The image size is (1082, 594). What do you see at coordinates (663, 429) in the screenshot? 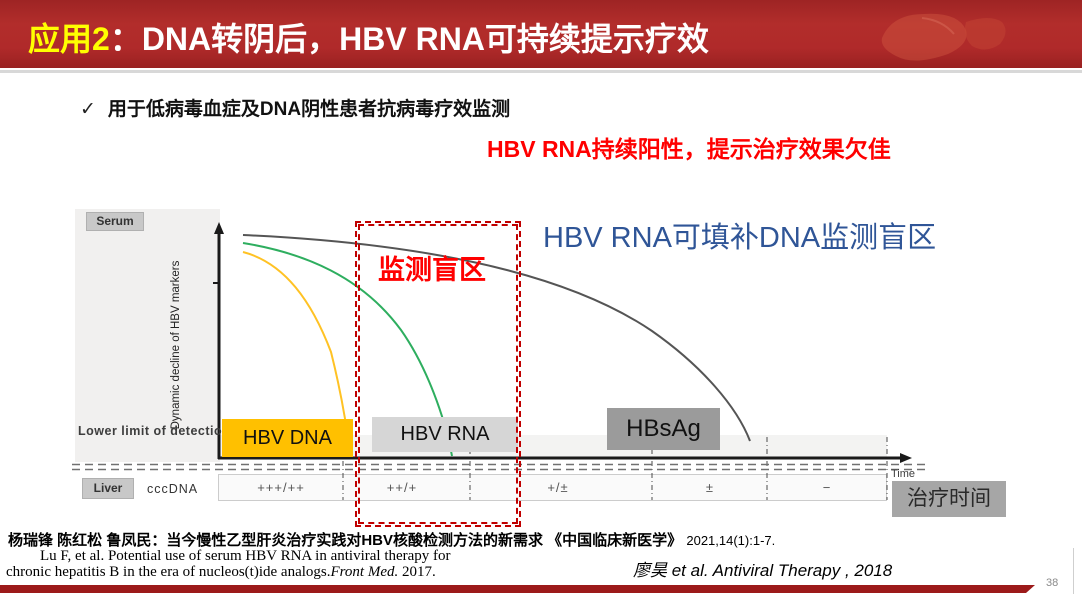
I see `hbsag-box: HBsAg` at bounding box center [663, 429].